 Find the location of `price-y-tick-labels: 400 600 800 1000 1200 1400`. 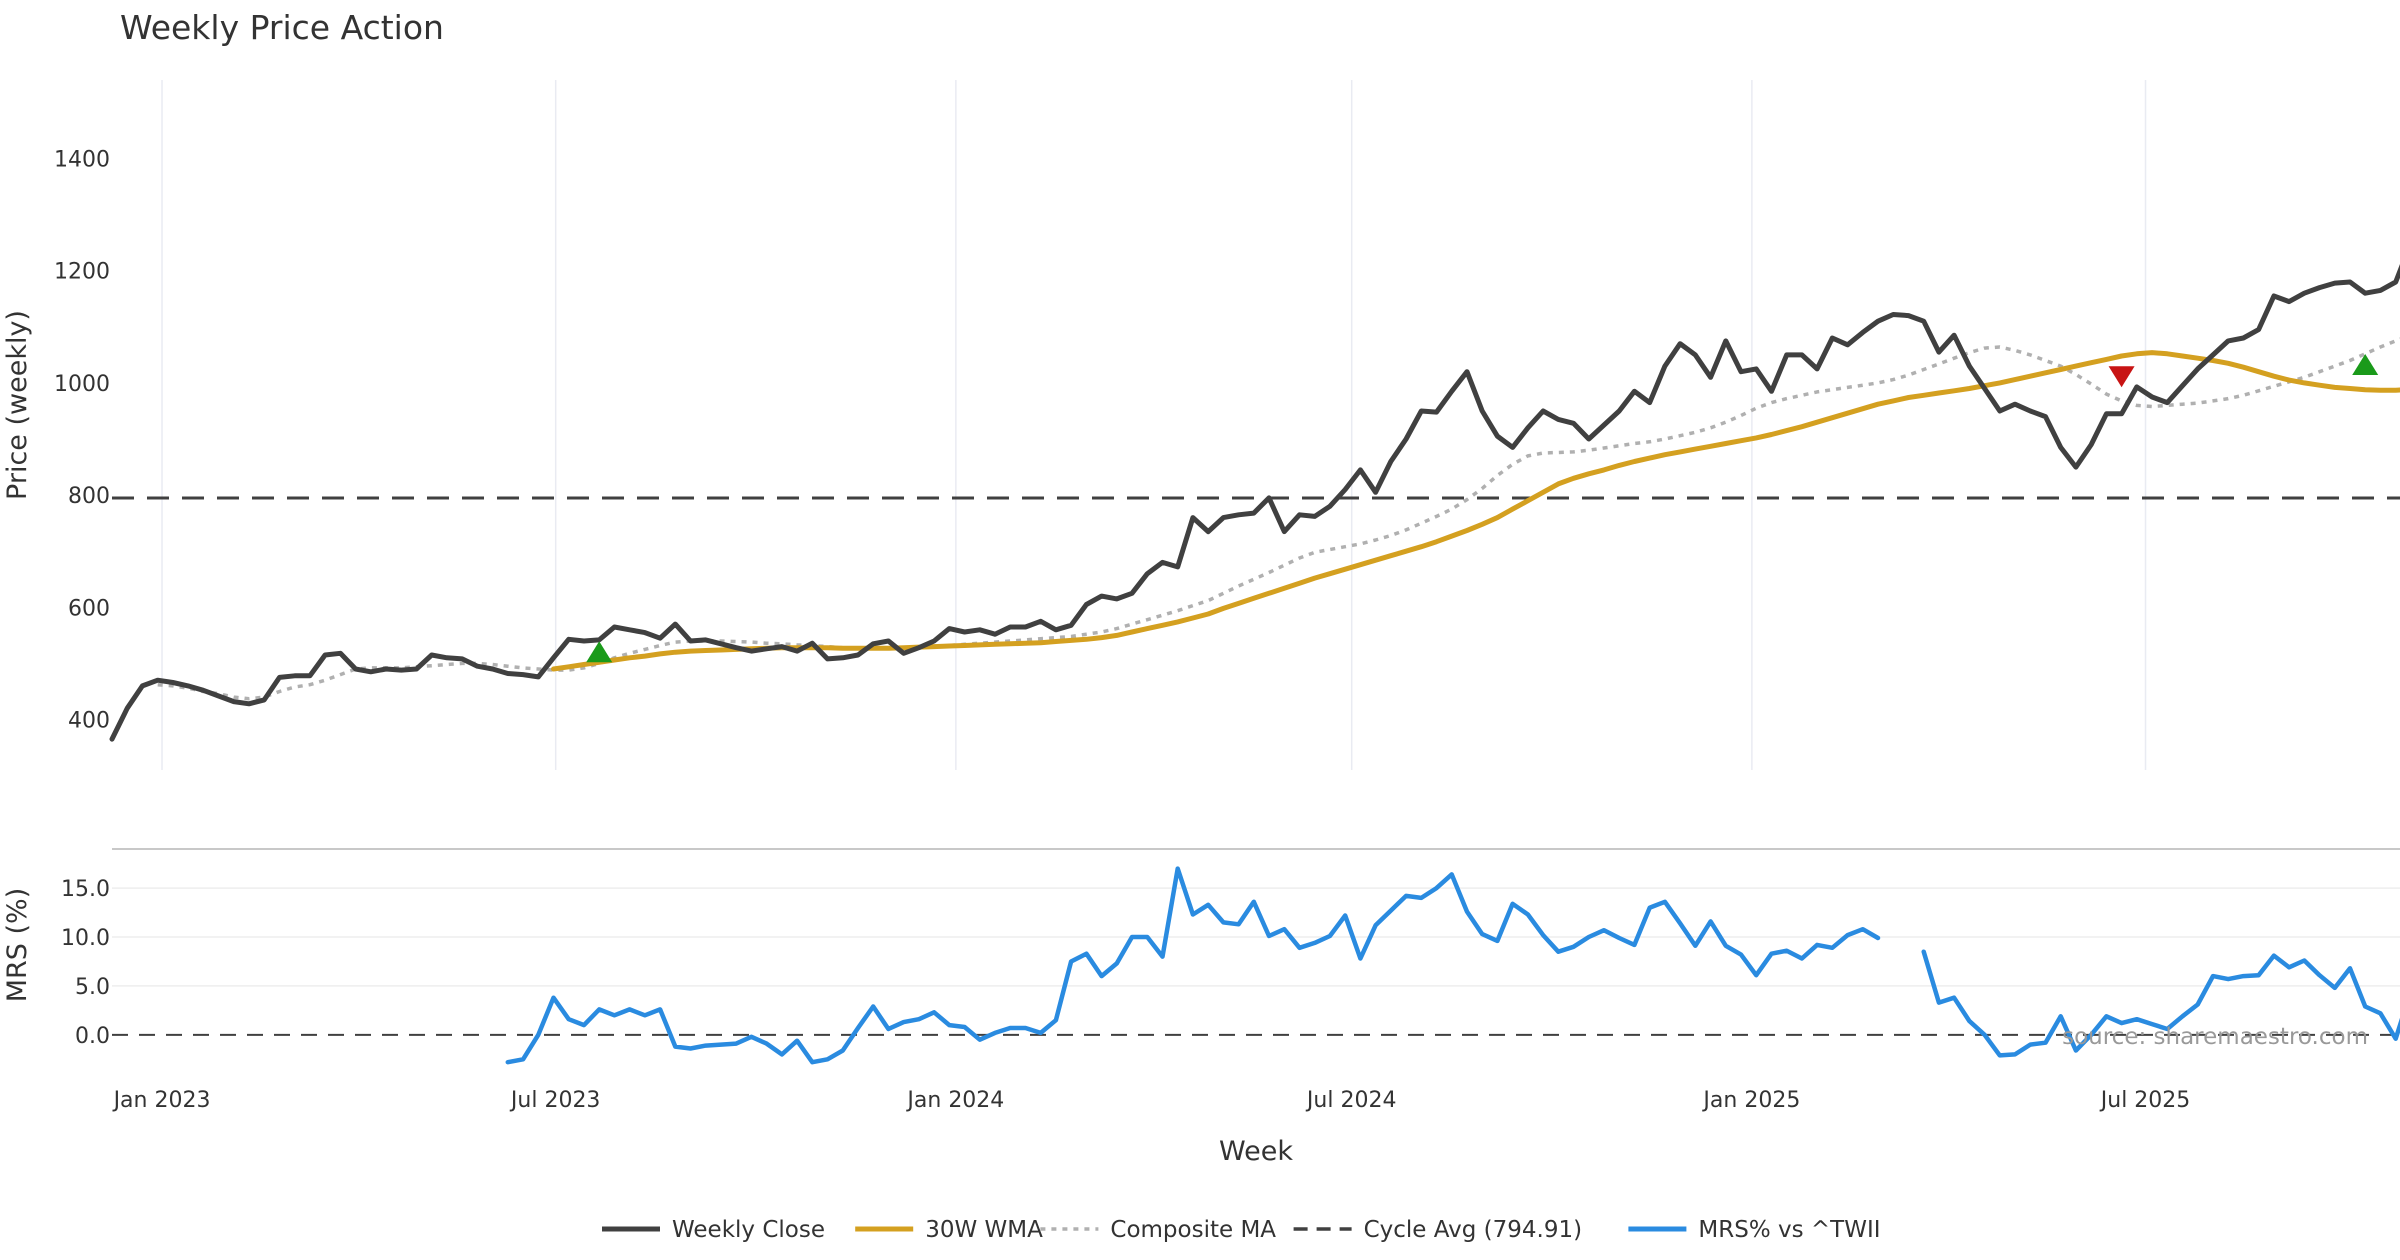

price-y-tick-labels: 400 600 800 1000 1200 1400 is located at coordinates (82, 441).